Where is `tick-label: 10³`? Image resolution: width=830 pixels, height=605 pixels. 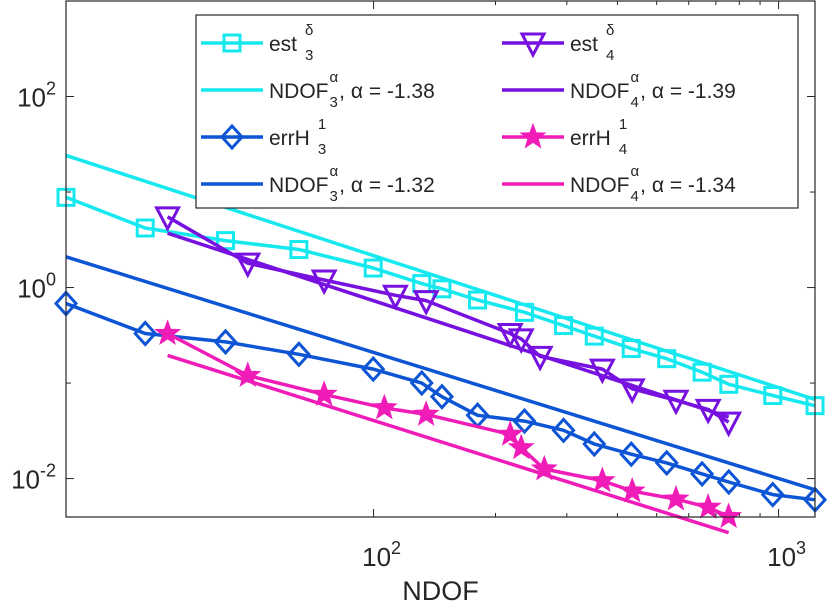 tick-label: 10³ is located at coordinates (786, 555).